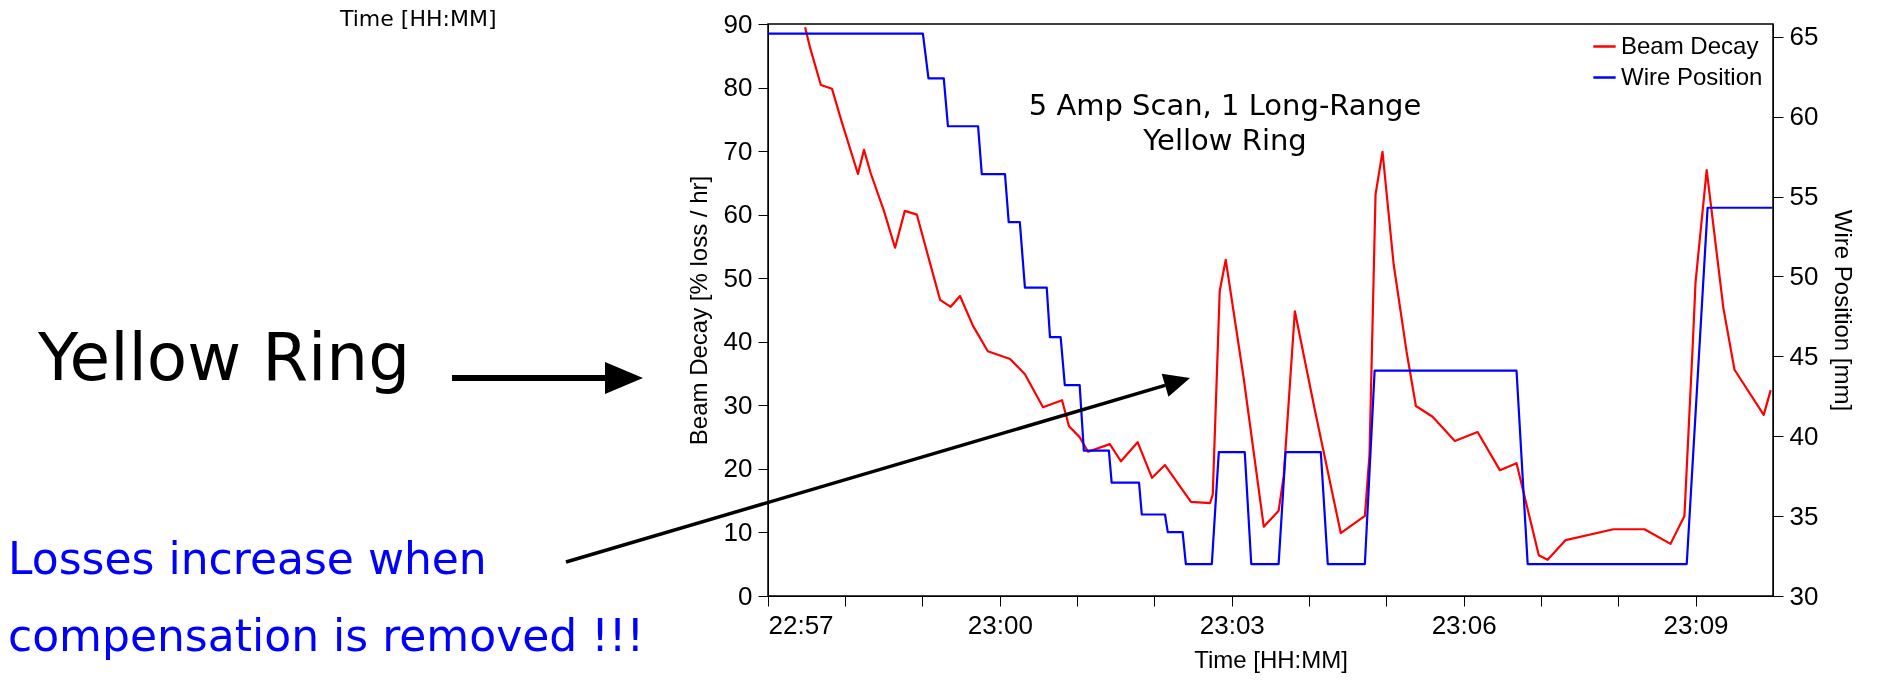 This screenshot has height=690, width=1890. I want to click on x-tick-label: 23:03, so click(1232, 624).